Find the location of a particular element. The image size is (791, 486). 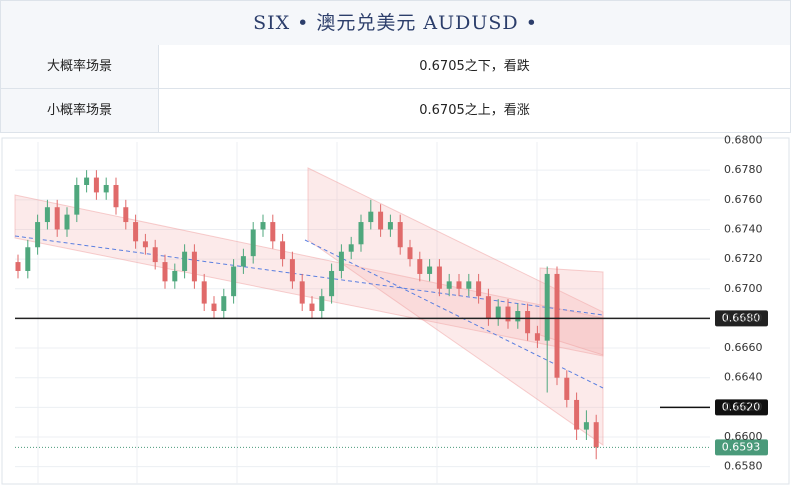

y-tick-label: 0.6760 is located at coordinates (743, 199).